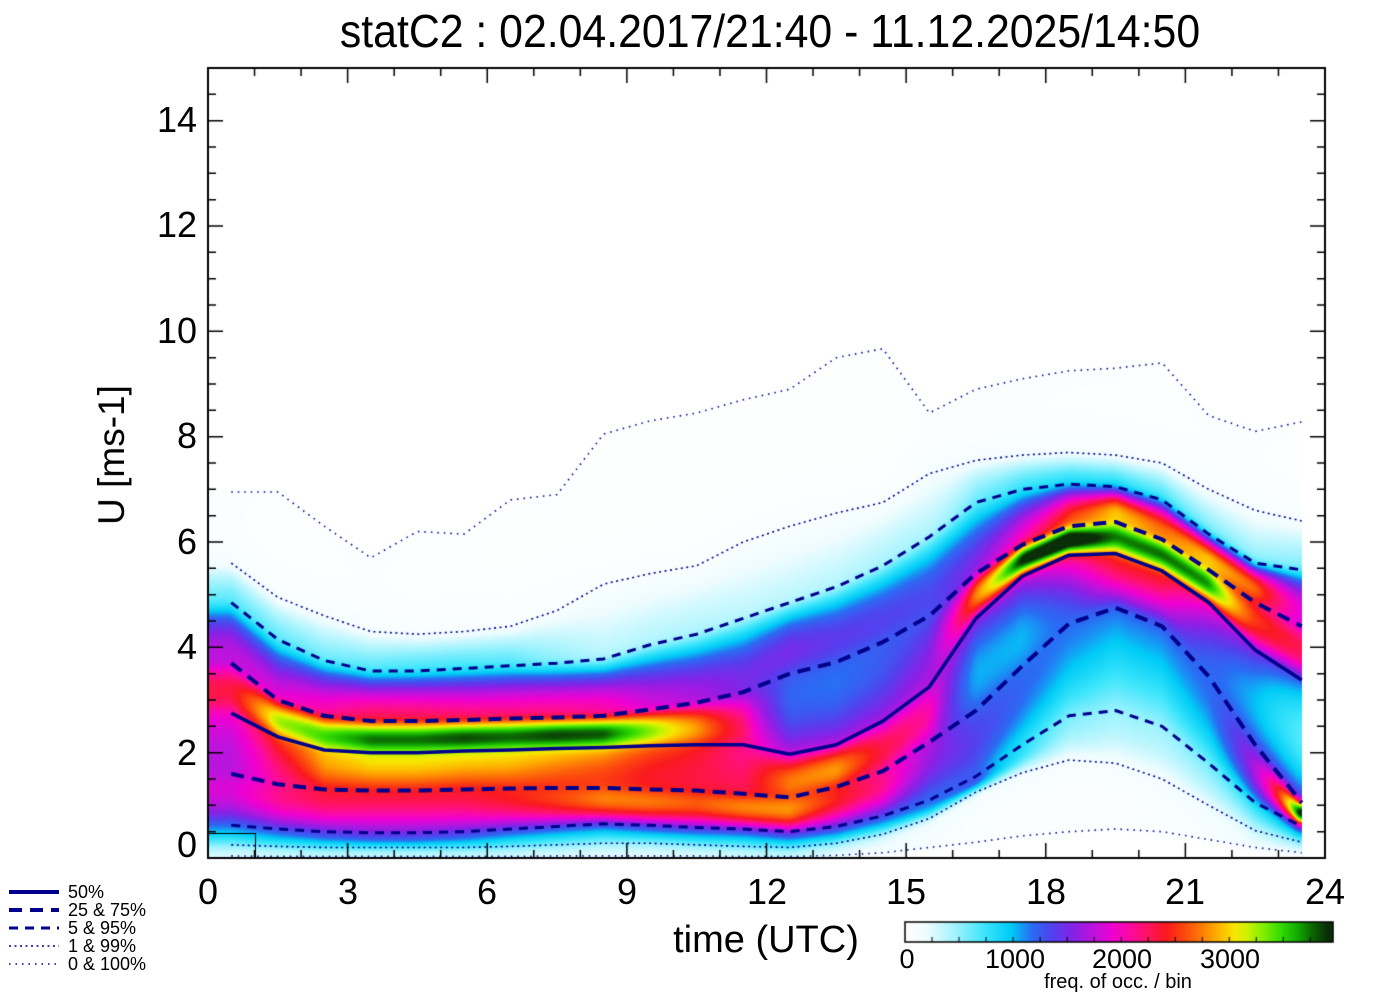 The image size is (1388, 992). Describe the element at coordinates (176, 119) in the screenshot. I see `y-tick-label: 14` at that location.